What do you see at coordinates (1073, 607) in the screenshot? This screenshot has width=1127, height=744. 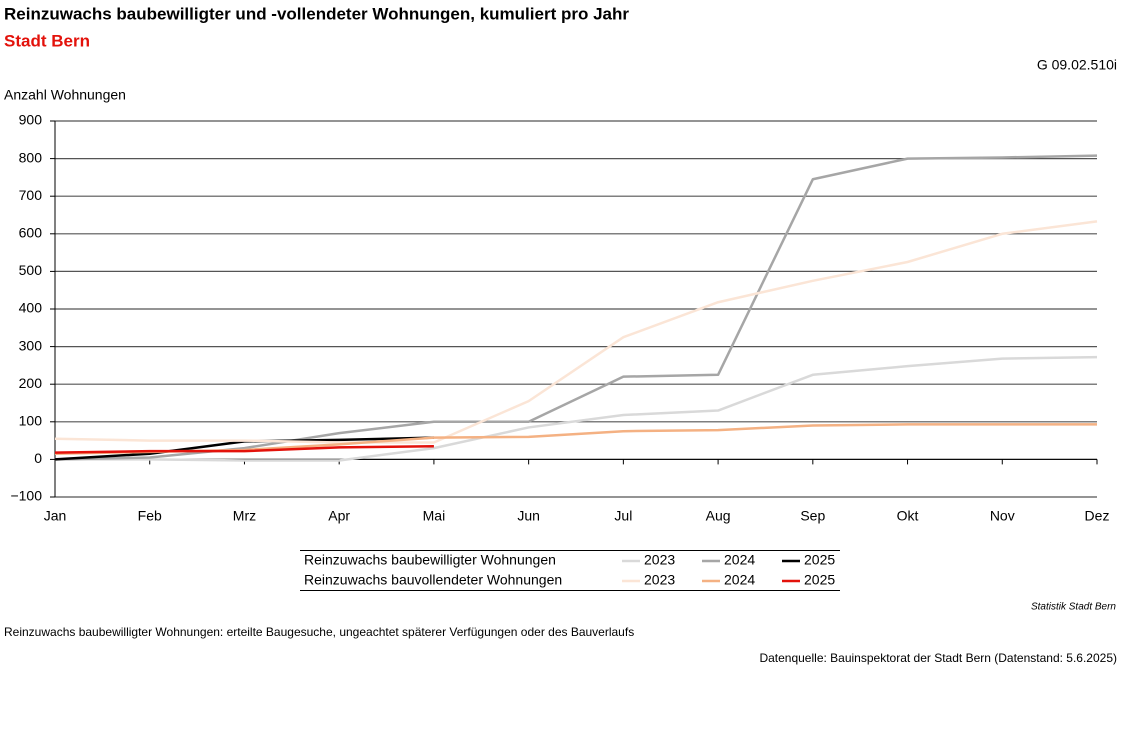 I see `source-label: Statistik Stadt Bern` at bounding box center [1073, 607].